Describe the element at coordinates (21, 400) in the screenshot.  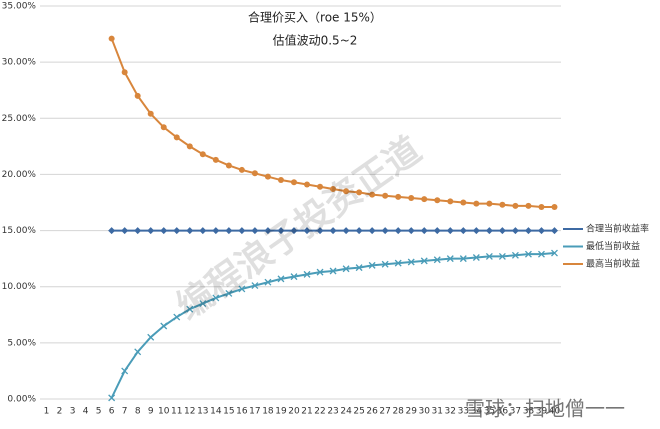
I see `y-tick-label: 0.00%` at that location.